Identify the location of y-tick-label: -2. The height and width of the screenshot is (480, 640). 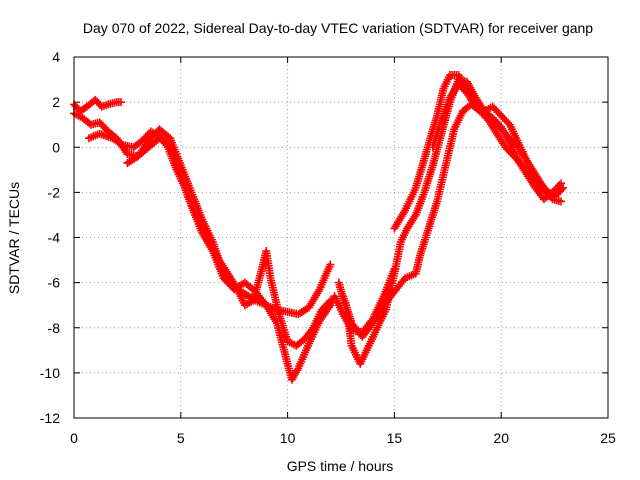
(54, 192).